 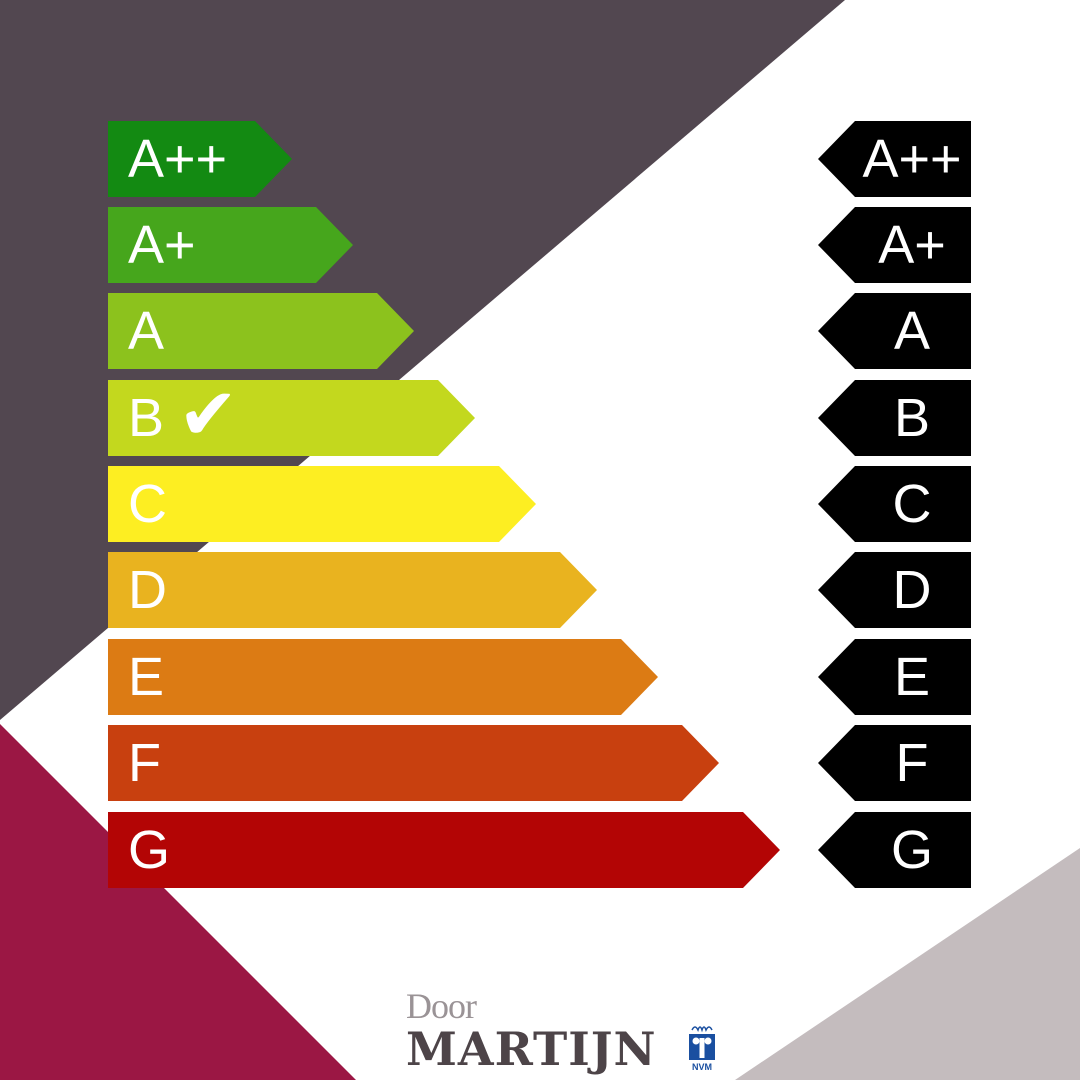 I want to click on rating-arrow-label: F, so click(x=912, y=763).